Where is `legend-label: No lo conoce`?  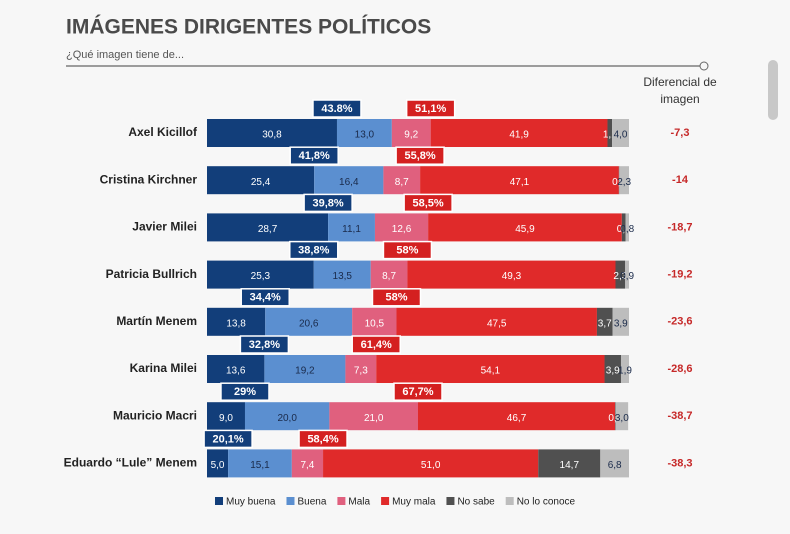 legend-label: No lo conoce is located at coordinates (546, 502).